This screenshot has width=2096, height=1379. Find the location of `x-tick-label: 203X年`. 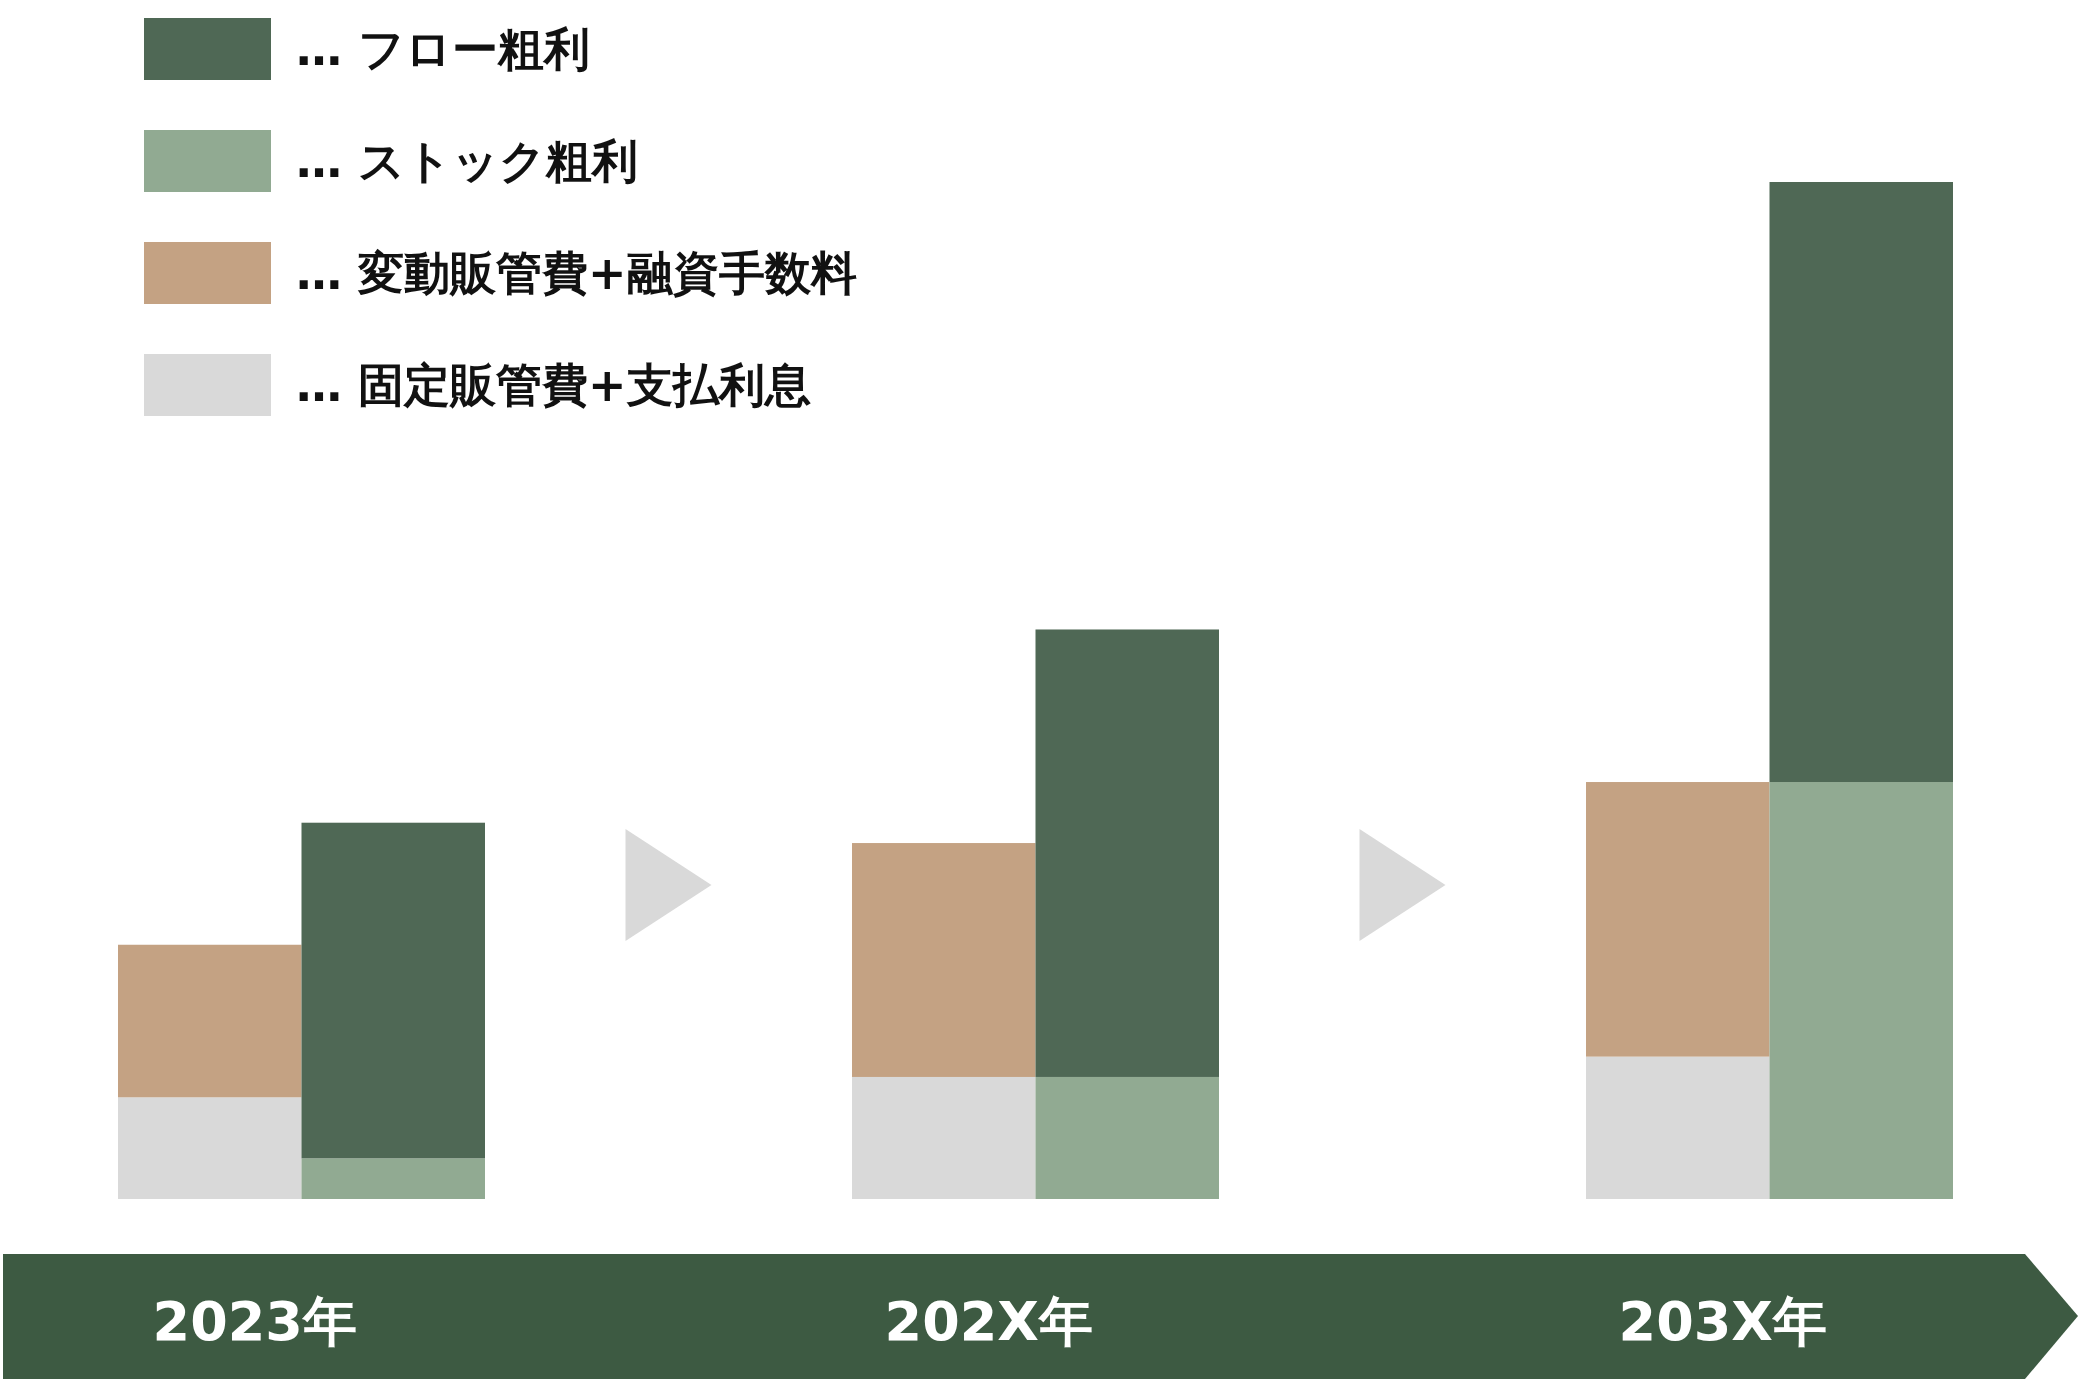

x-tick-label: 203X年 is located at coordinates (1722, 1321).